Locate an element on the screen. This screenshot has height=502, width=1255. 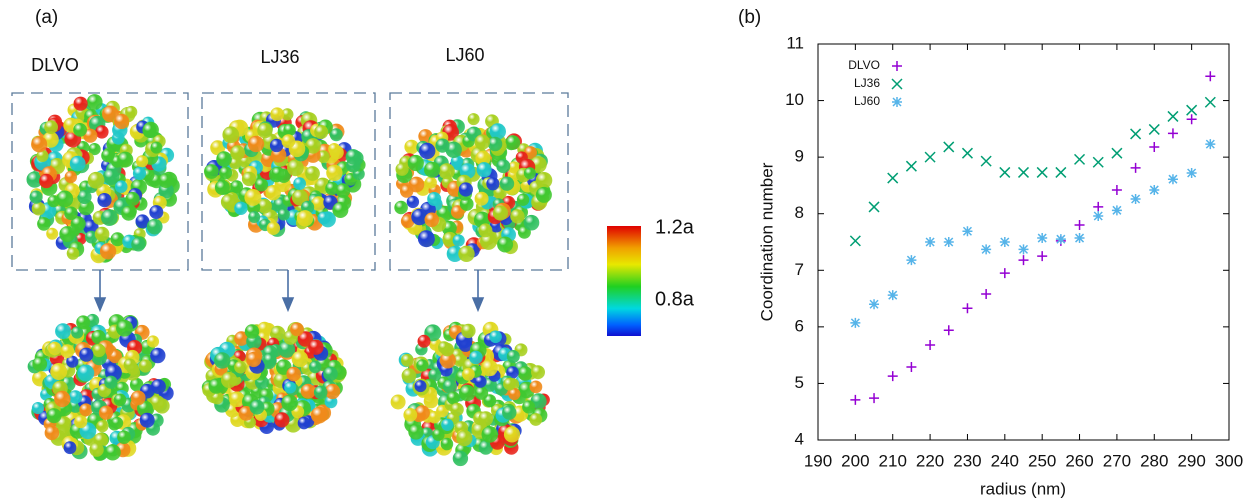
y-tick-label: 6 is located at coordinates (799, 325).